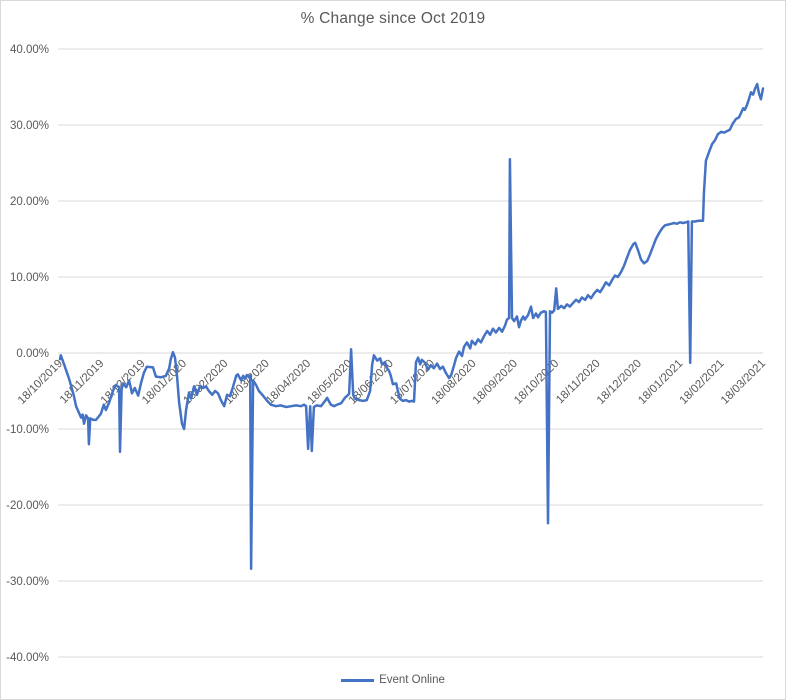 The height and width of the screenshot is (700, 786). What do you see at coordinates (29, 126) in the screenshot?
I see `y-axis-label: 30.00%` at bounding box center [29, 126].